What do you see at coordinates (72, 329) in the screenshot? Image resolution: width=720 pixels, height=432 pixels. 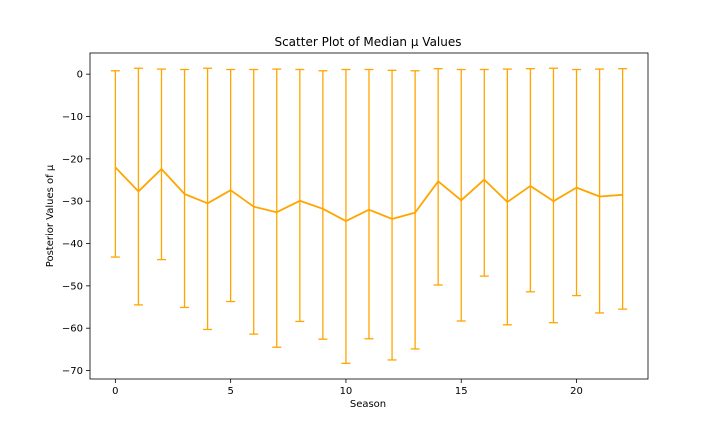 I see `y-tick-label: −60` at bounding box center [72, 329].